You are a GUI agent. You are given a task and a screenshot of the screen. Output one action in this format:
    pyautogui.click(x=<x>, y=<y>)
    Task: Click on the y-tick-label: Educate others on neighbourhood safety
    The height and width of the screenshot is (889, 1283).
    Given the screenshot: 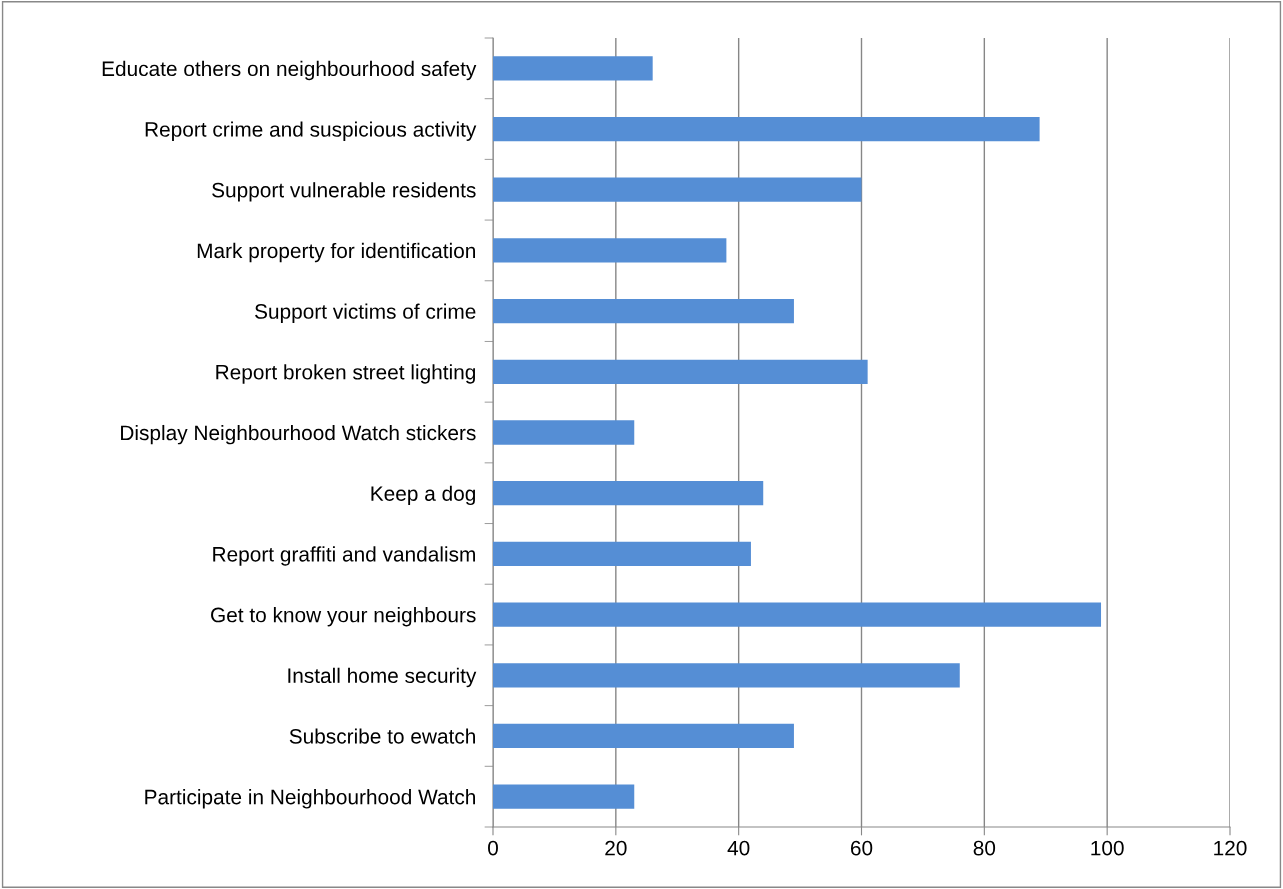 What is the action you would take?
    pyautogui.click(x=289, y=70)
    